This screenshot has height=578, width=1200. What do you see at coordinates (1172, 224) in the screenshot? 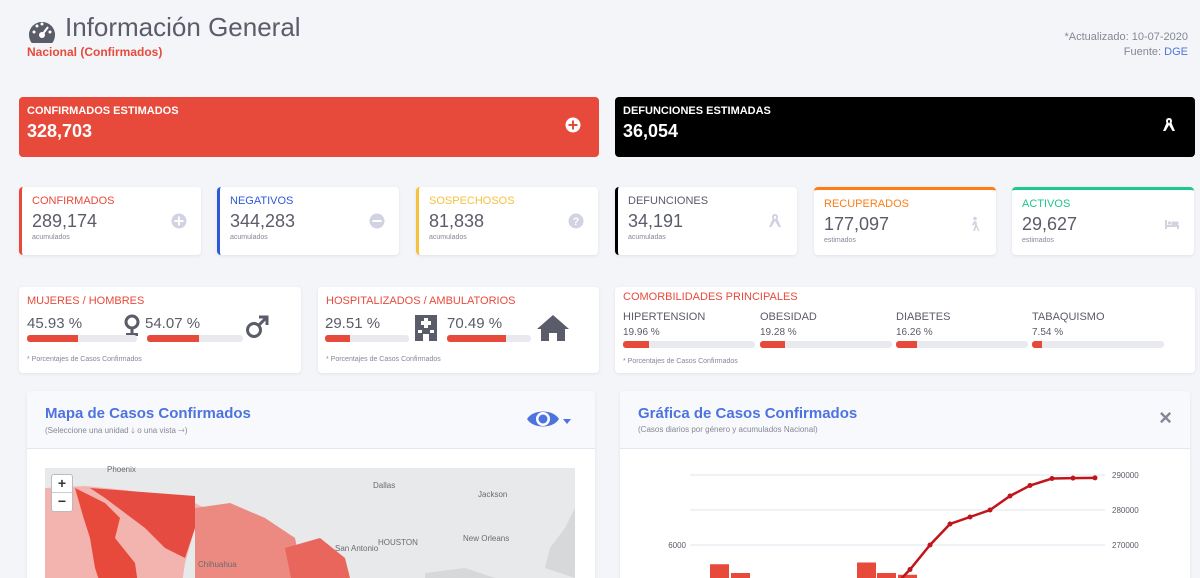
I see `bed-icon` at bounding box center [1172, 224].